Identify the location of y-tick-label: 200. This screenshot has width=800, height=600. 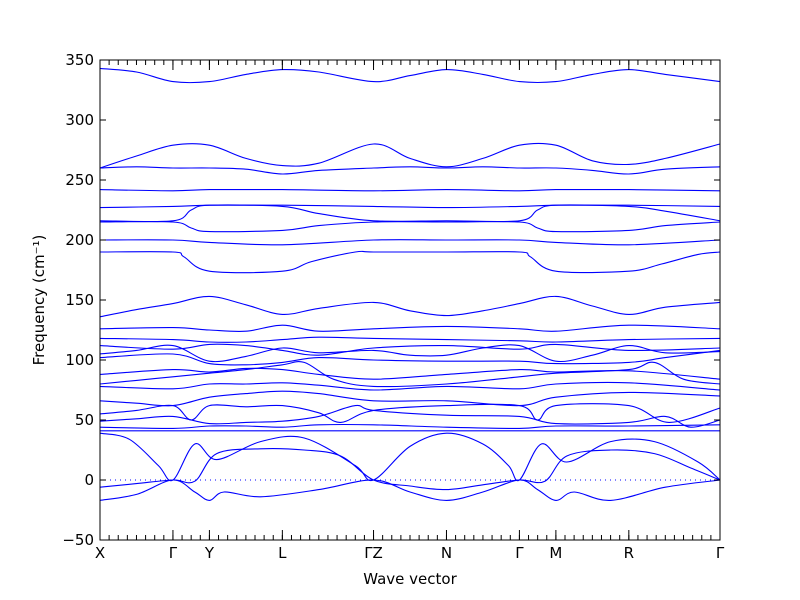
(79, 240).